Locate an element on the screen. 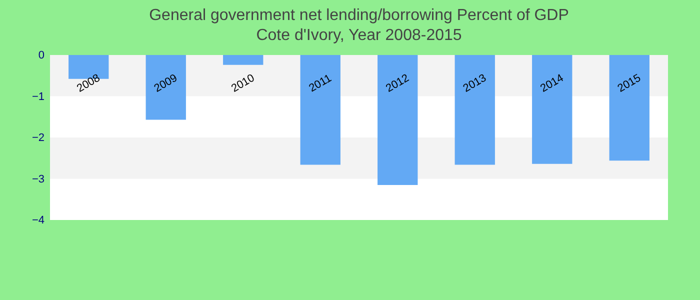 The image size is (700, 300). x-tick-label: 2009 is located at coordinates (166, 83).